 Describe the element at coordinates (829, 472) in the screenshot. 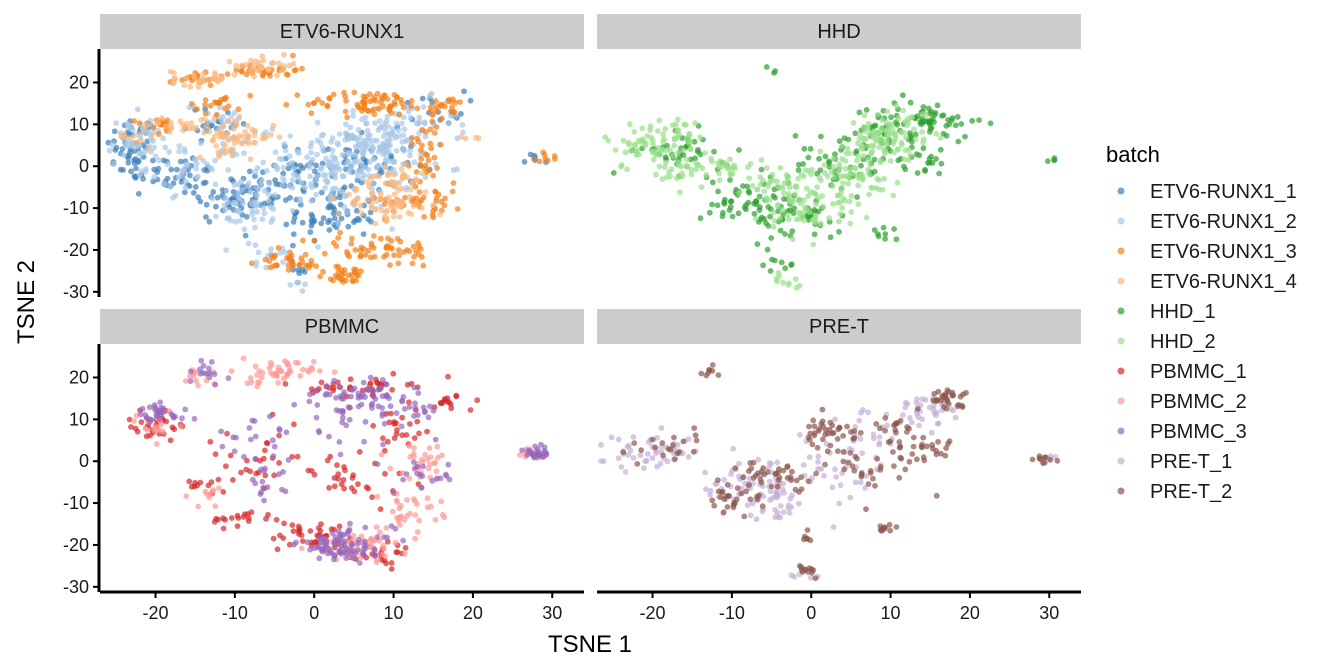

I see `points-pre-t` at that location.